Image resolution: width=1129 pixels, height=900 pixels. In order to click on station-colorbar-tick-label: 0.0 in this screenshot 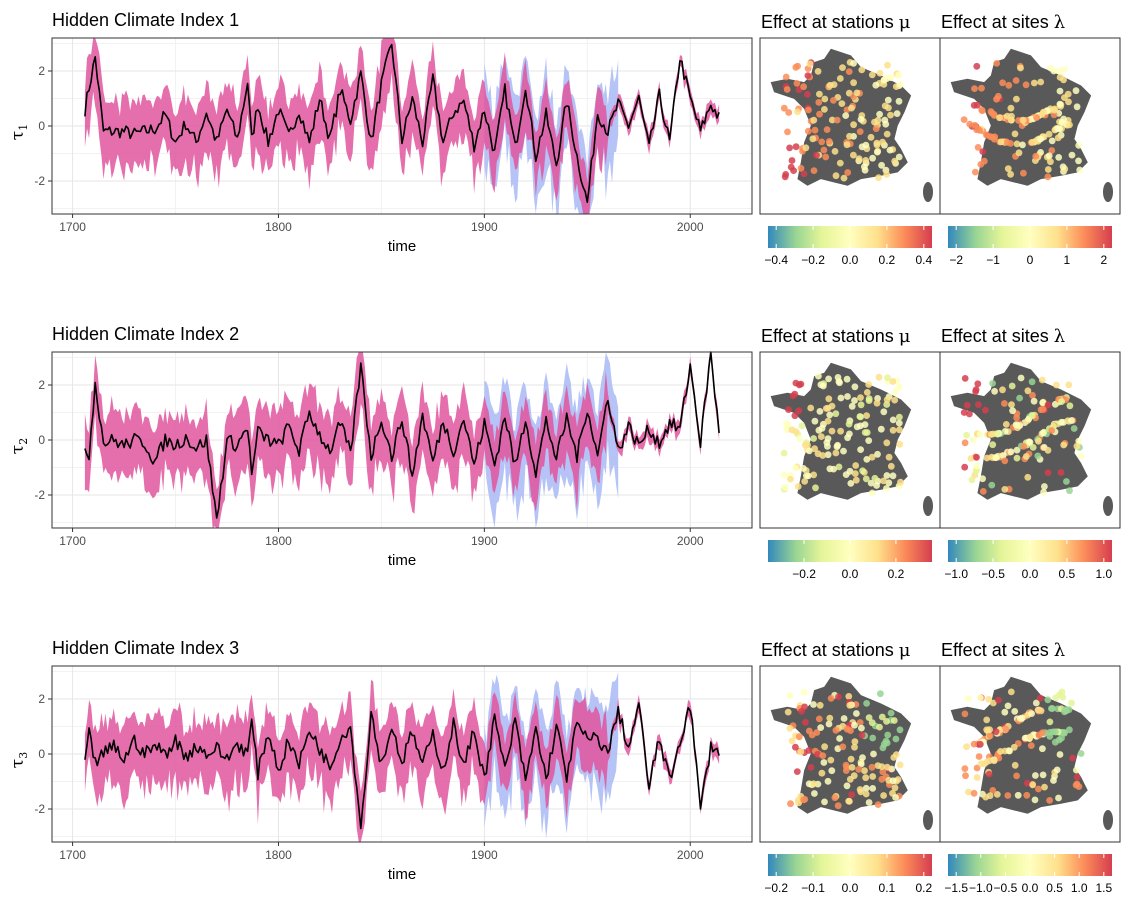, I will do `click(850, 260)`.